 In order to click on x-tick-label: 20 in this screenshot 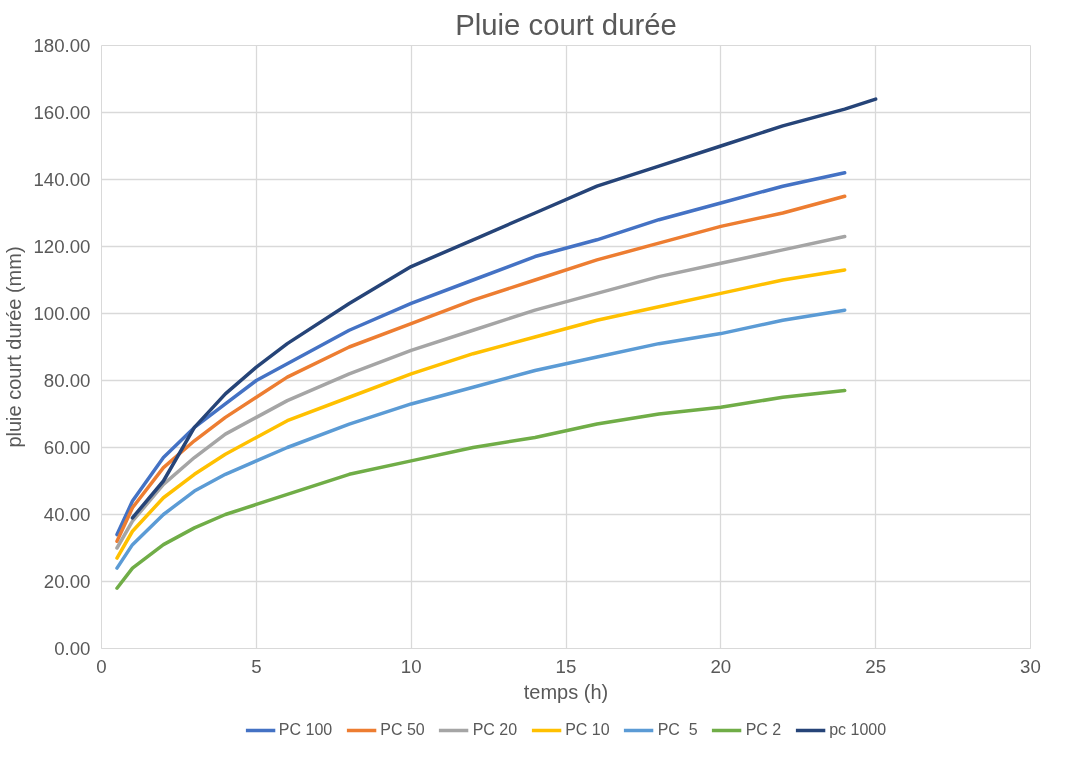, I will do `click(721, 666)`.